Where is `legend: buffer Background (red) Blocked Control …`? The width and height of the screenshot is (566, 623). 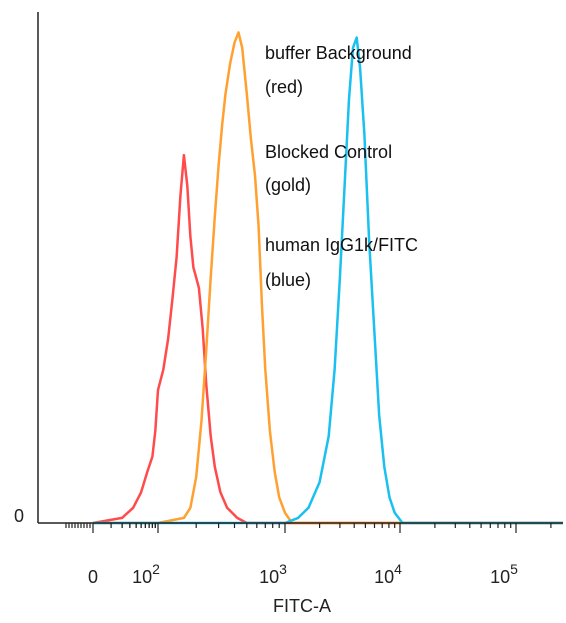 legend: buffer Background (red) Blocked Control … is located at coordinates (341, 166).